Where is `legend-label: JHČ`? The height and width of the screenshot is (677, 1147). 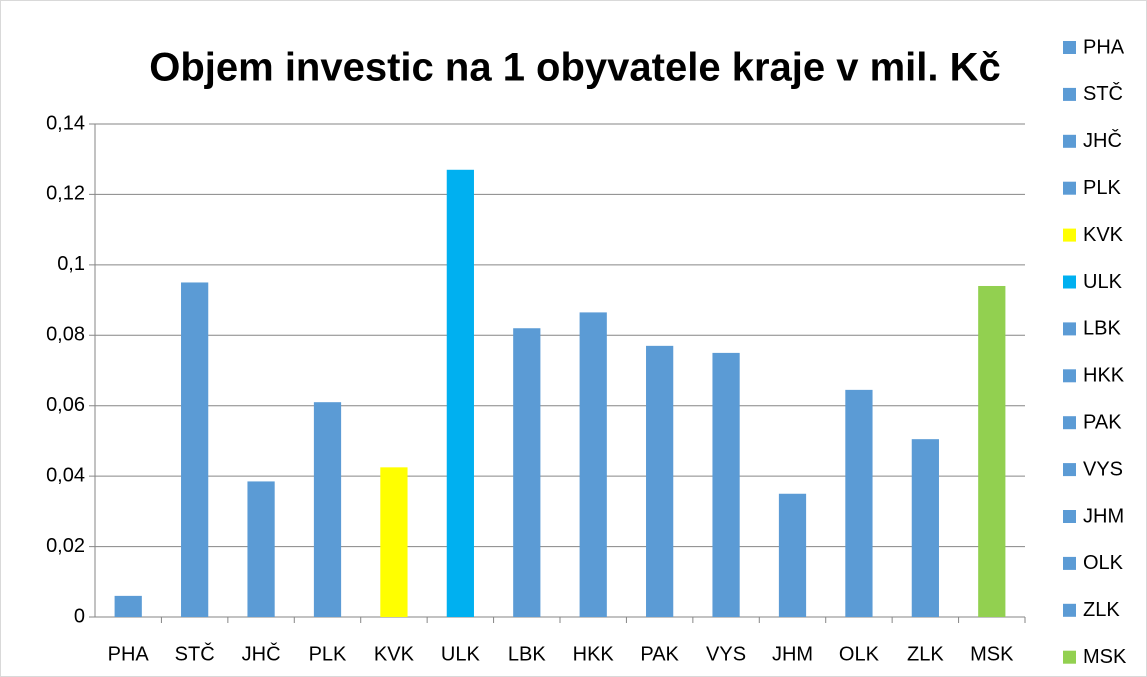 legend-label: JHČ is located at coordinates (1102, 140).